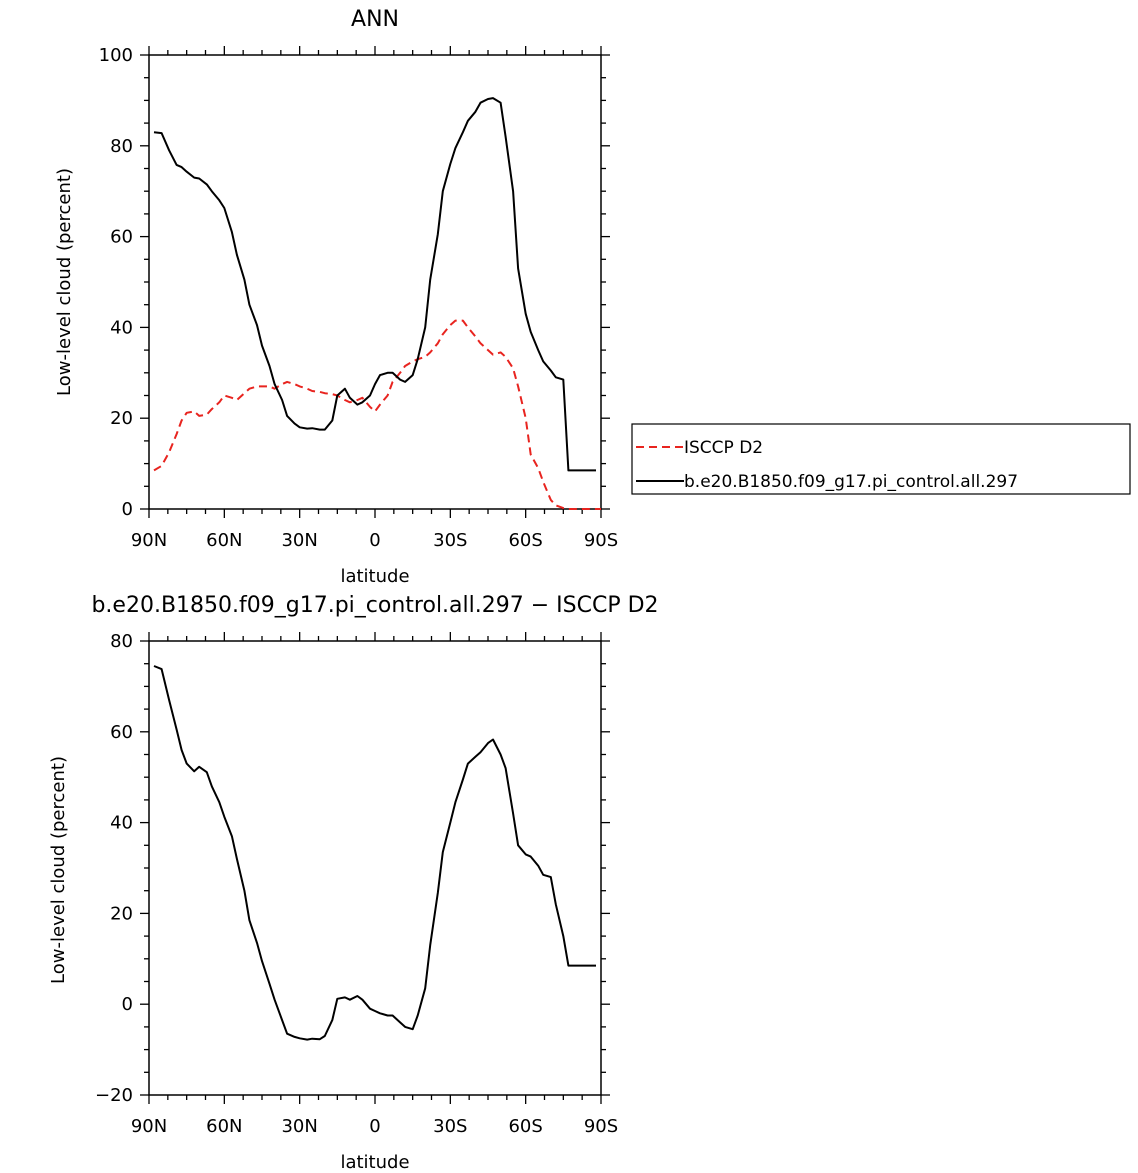  I want to click on top-chart-xlabel: latitude, so click(374, 576).